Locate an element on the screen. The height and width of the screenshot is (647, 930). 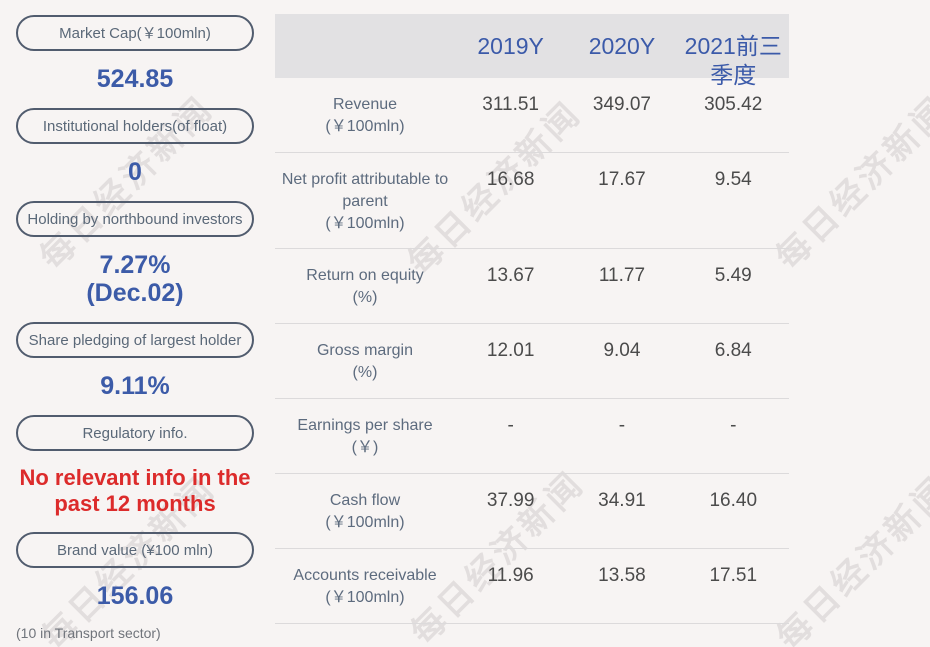
stat-pill-label: Holding by northbound investors is located at coordinates (135, 219).